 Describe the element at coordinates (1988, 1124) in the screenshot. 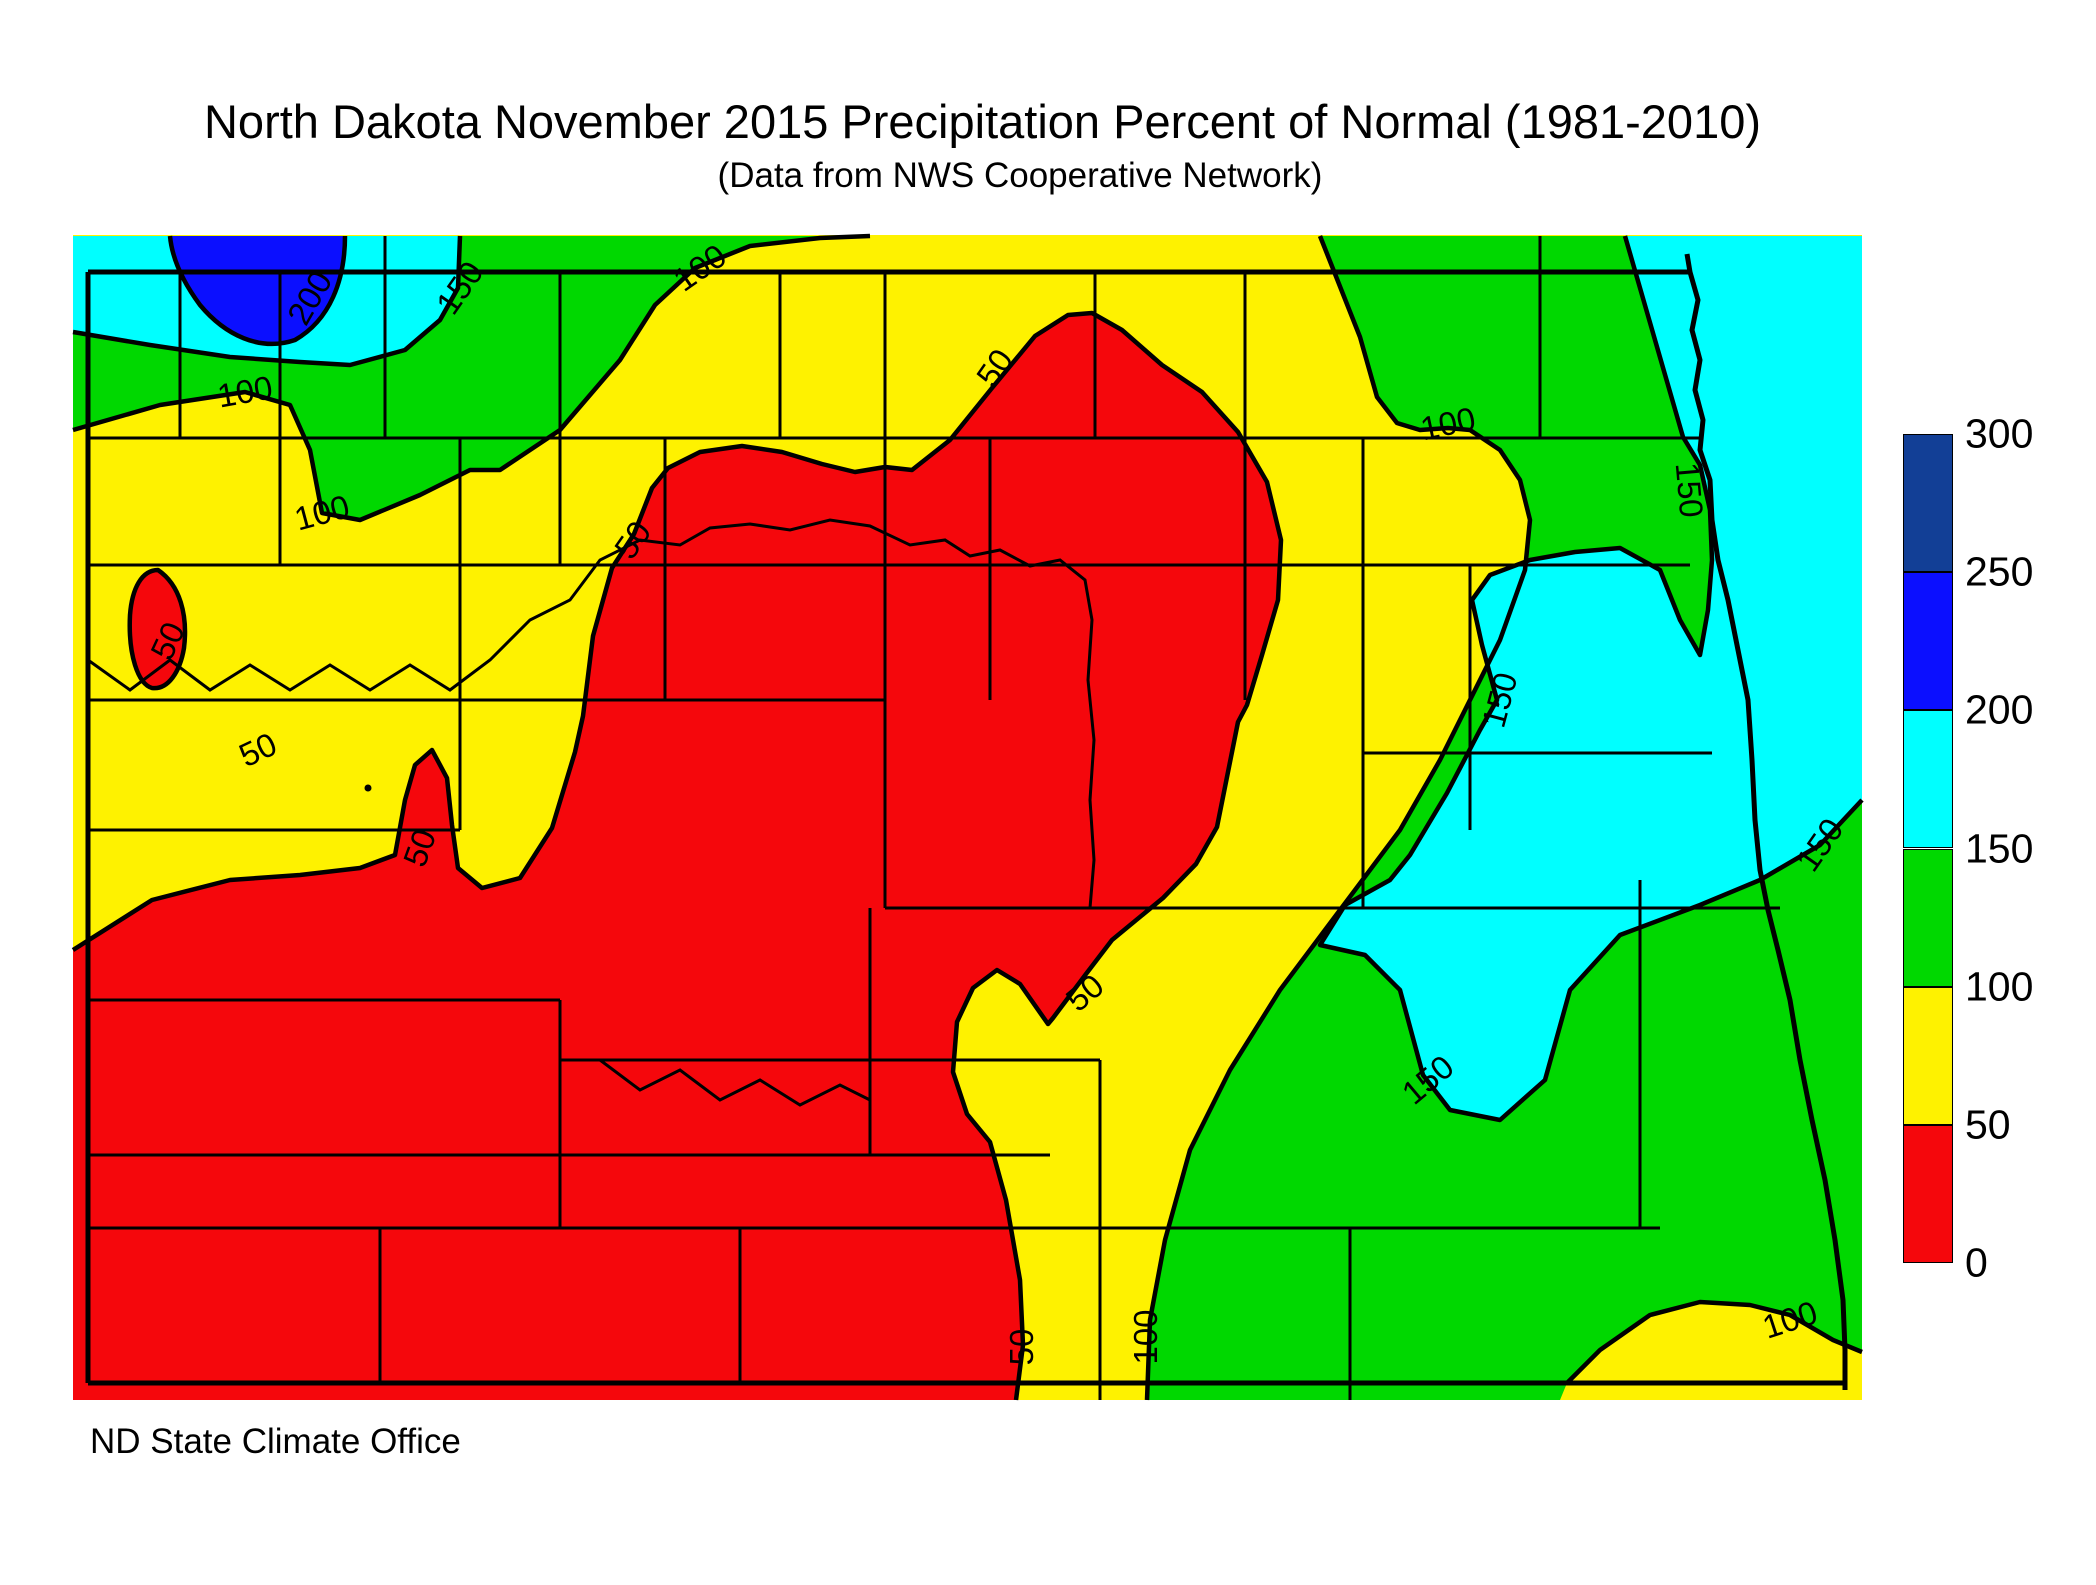

I see `legend-tick-50: 50` at that location.